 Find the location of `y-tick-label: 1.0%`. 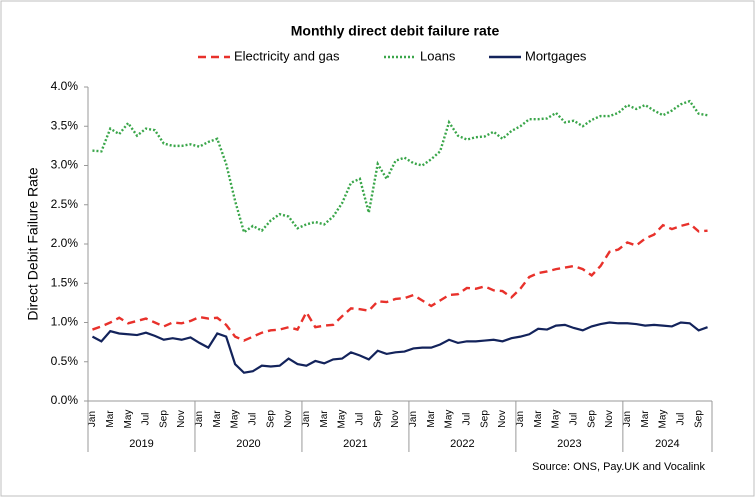

y-tick-label: 1.0% is located at coordinates (65, 322).